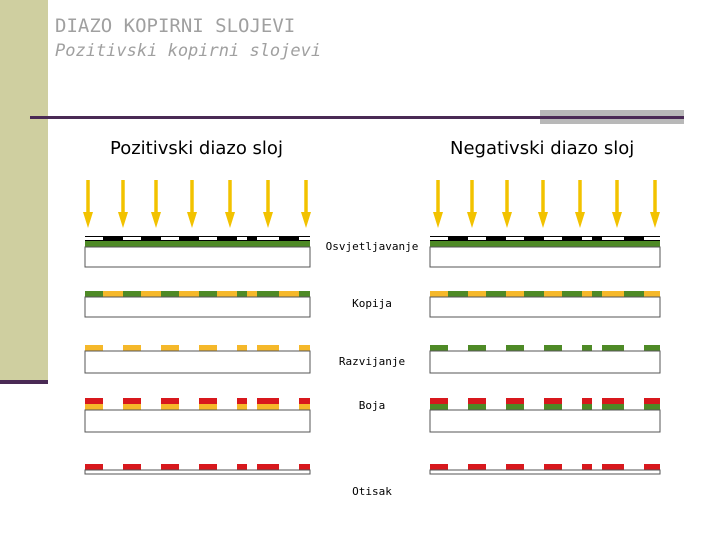 This screenshot has width=720, height=540. What do you see at coordinates (372, 246) in the screenshot?
I see `step-label-exposure: Osvjetljavanje` at bounding box center [372, 246].